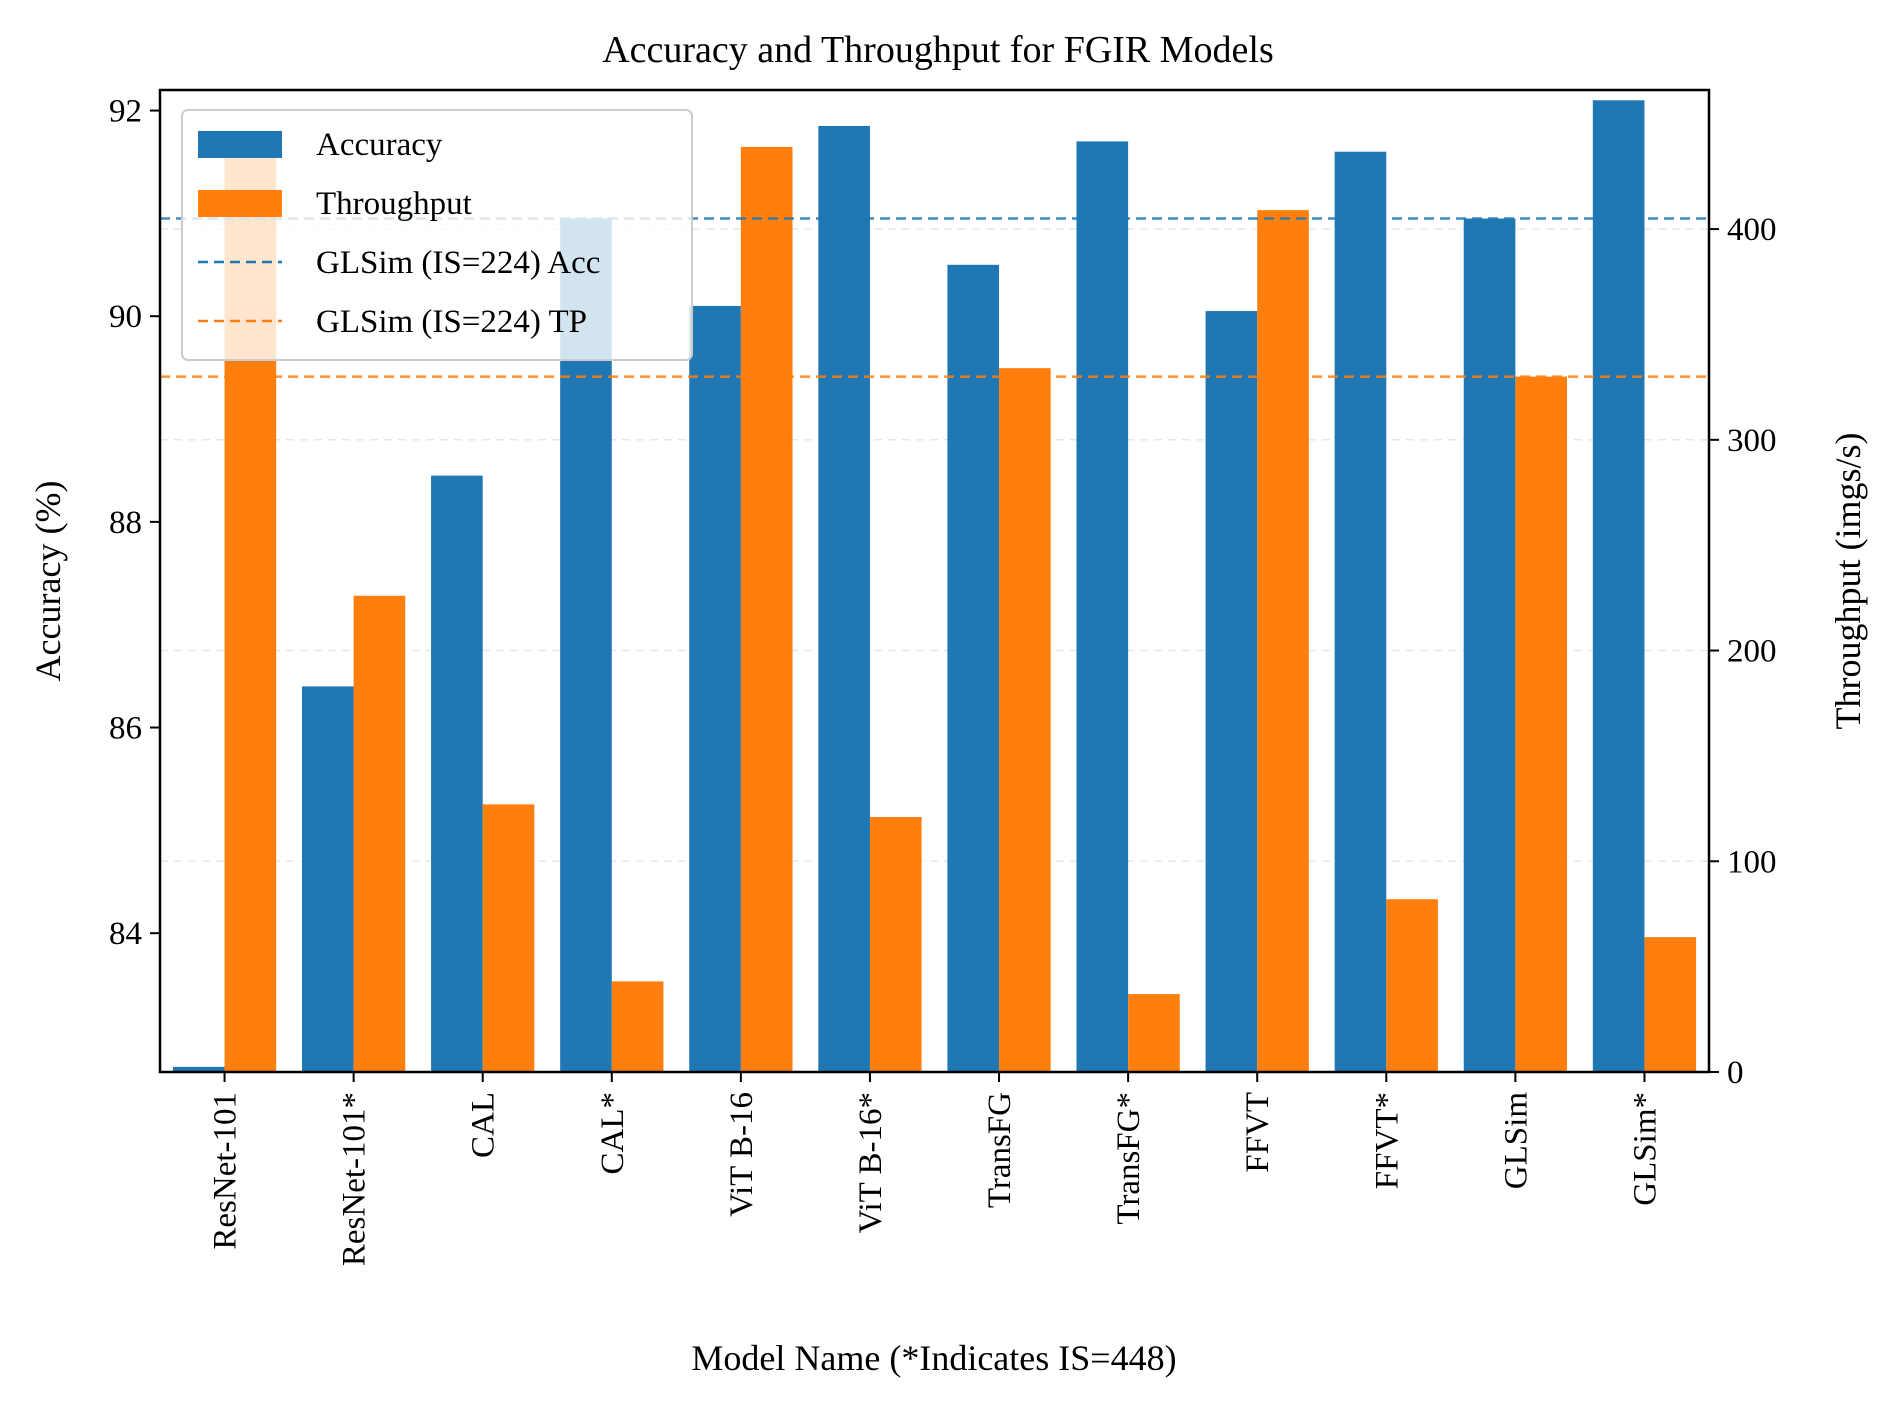 The image size is (1889, 1408). What do you see at coordinates (1258, 1132) in the screenshot?
I see `x-tick-label: FFVT` at bounding box center [1258, 1132].